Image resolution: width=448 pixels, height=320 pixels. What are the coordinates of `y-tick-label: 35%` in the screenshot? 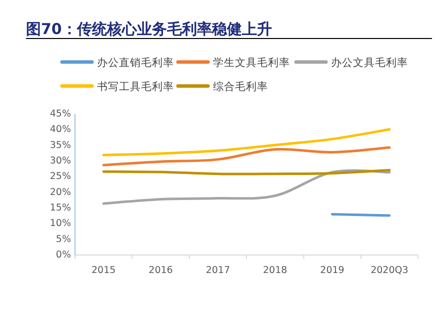 It's located at (60, 145).